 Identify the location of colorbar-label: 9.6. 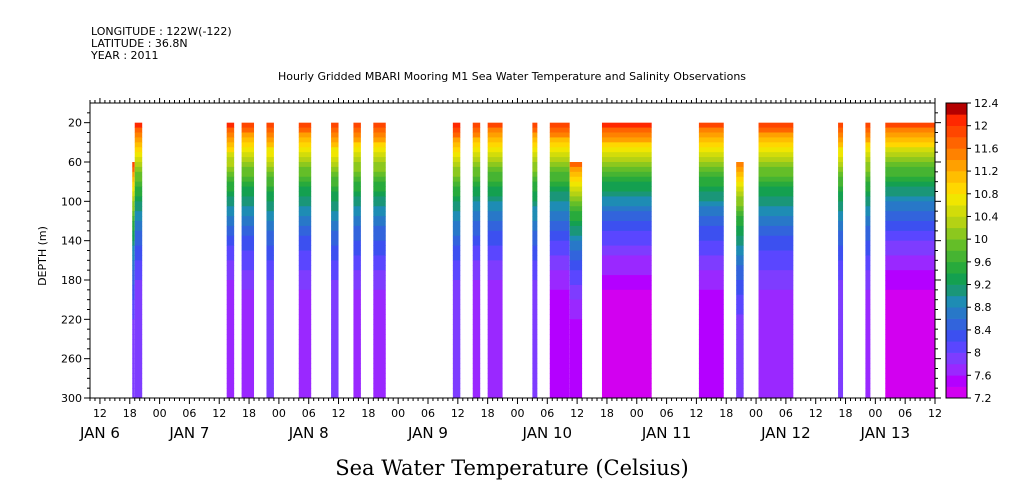
(983, 262).